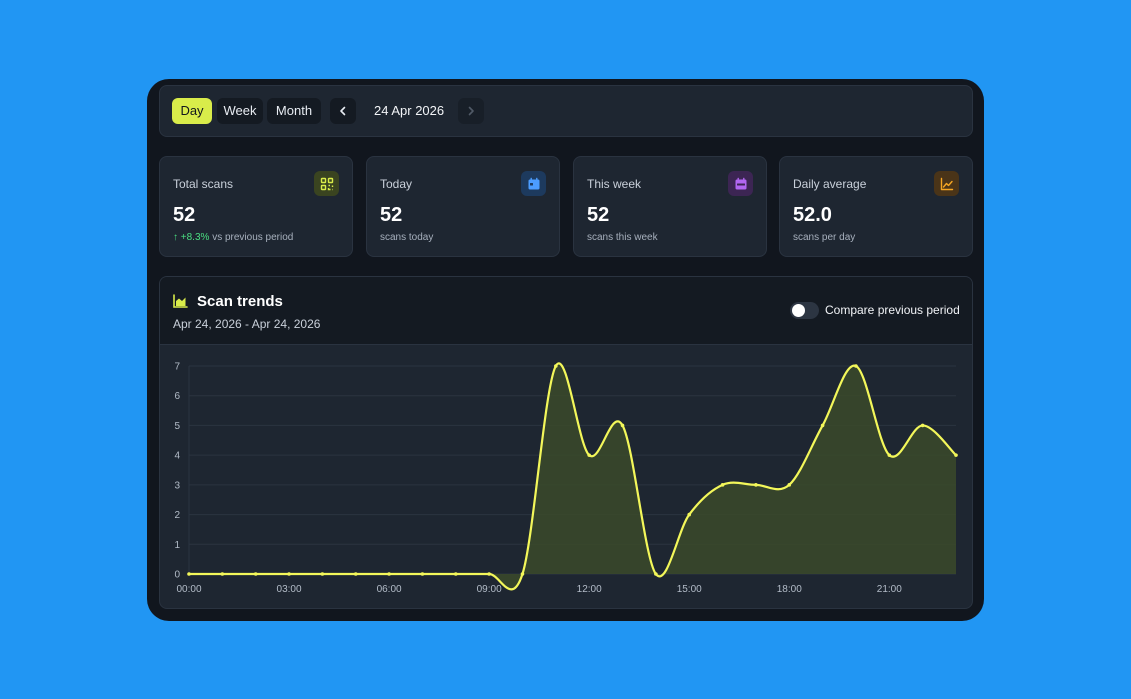 The width and height of the screenshot is (1131, 699). Describe the element at coordinates (533, 183) in the screenshot. I see `calendar-icon` at that location.